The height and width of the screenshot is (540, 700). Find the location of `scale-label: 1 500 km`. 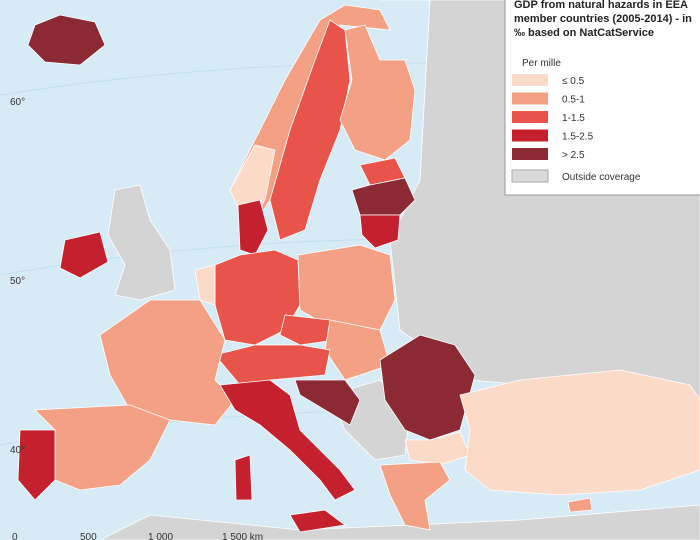

scale-label: 1 500 km is located at coordinates (242, 536).